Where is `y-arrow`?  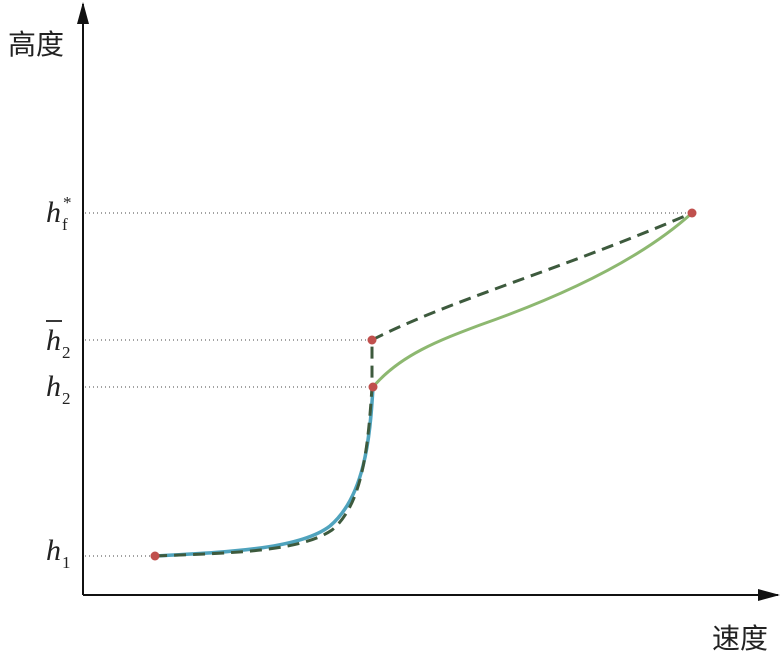
y-arrow is located at coordinates (83, 13).